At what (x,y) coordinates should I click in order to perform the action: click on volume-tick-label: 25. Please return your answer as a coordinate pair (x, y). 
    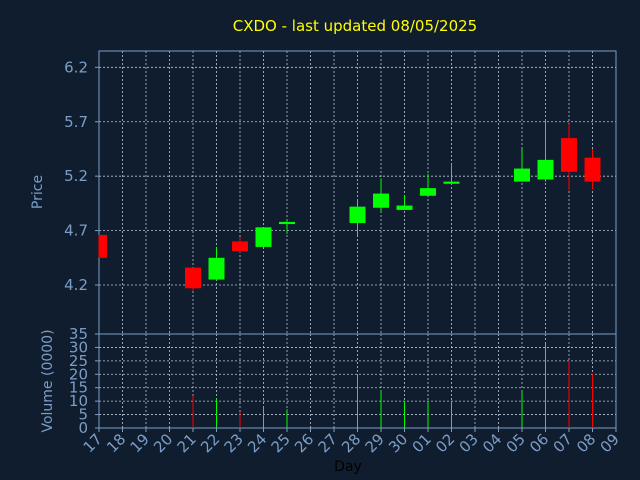
    Looking at the image, I should click on (78, 361).